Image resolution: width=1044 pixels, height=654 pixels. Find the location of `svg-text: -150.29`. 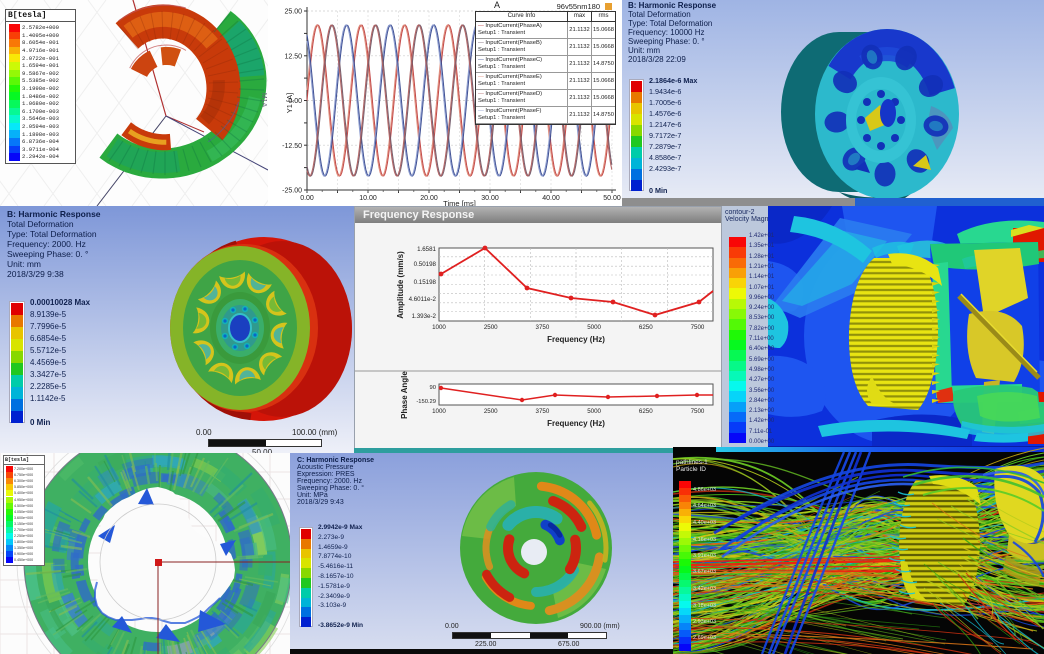

svg-text: -150.29 is located at coordinates (426, 402).